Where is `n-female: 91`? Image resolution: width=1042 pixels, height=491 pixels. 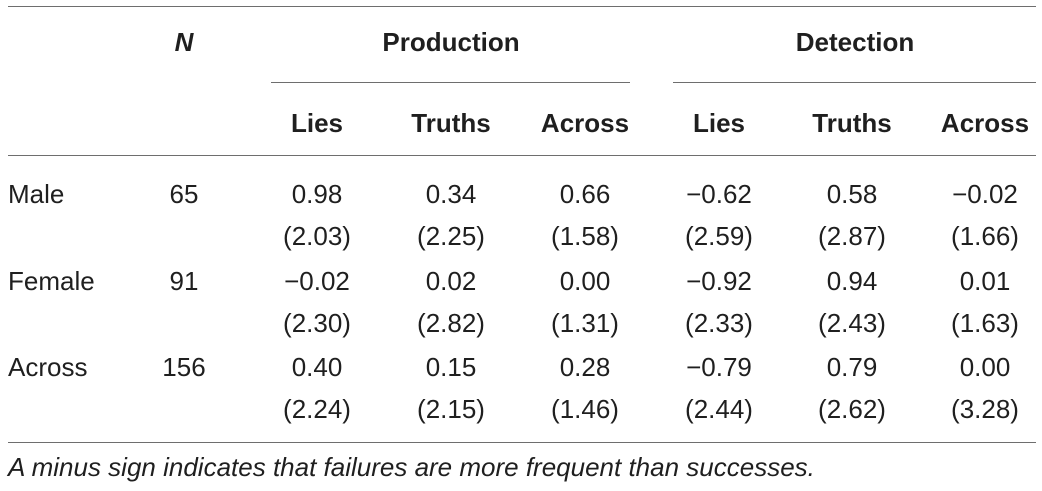
n-female: 91 is located at coordinates (184, 281).